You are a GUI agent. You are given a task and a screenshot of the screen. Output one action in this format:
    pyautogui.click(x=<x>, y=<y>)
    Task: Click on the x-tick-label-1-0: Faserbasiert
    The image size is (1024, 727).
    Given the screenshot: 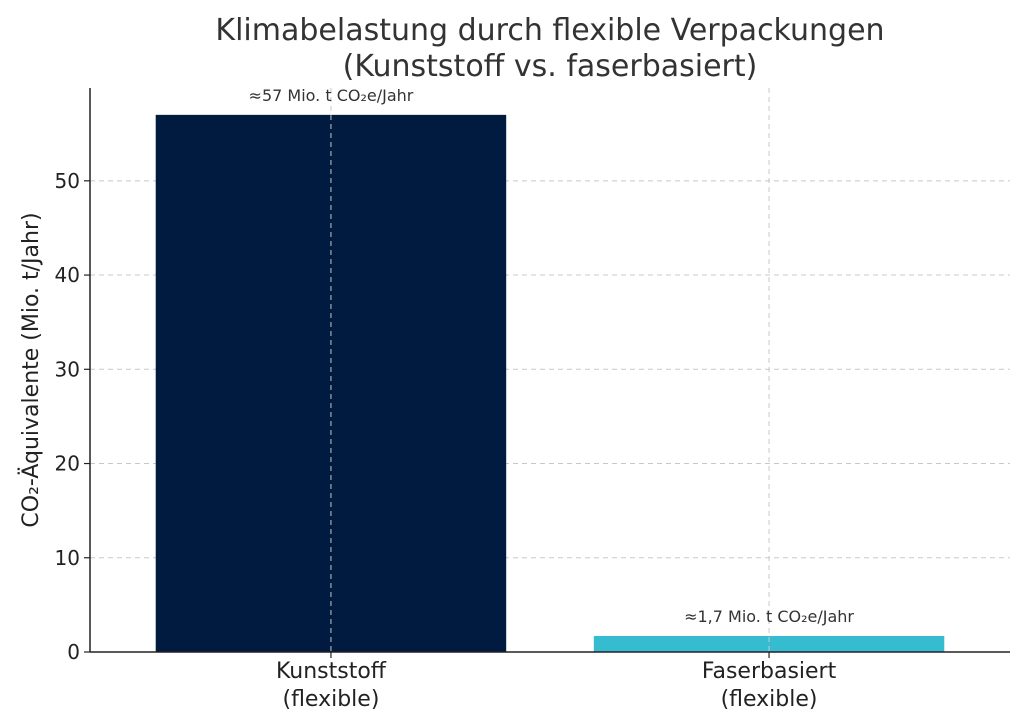 What is the action you would take?
    pyautogui.click(x=769, y=671)
    